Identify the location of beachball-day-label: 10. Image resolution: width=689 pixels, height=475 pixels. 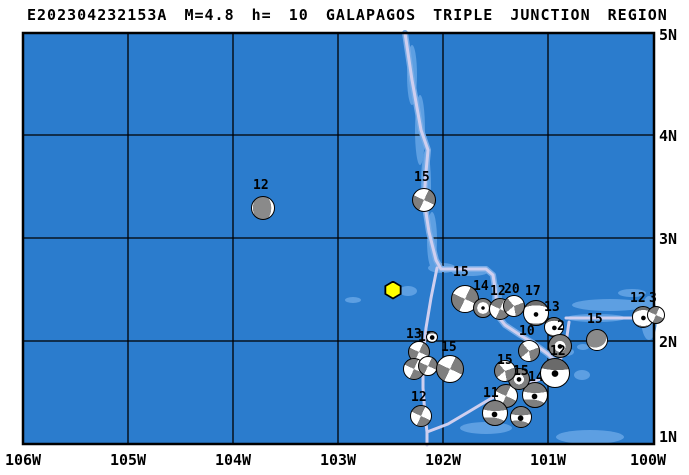
(527, 331).